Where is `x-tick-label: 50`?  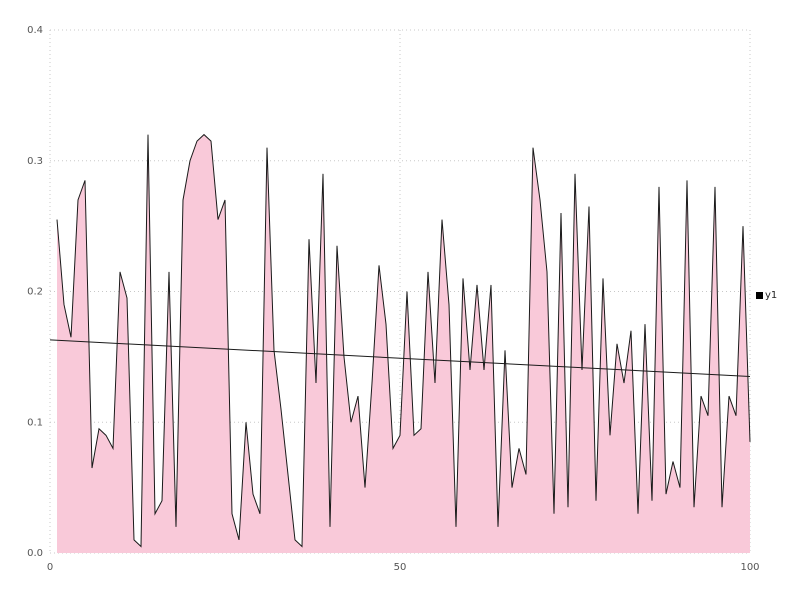 x-tick-label: 50 is located at coordinates (400, 567).